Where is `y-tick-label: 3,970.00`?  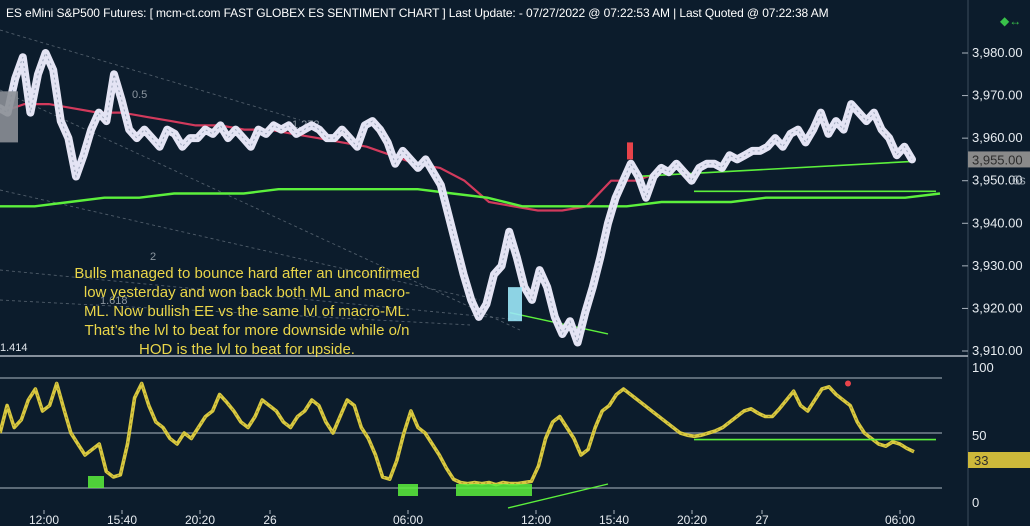
y-tick-label: 3,970.00 is located at coordinates (997, 95).